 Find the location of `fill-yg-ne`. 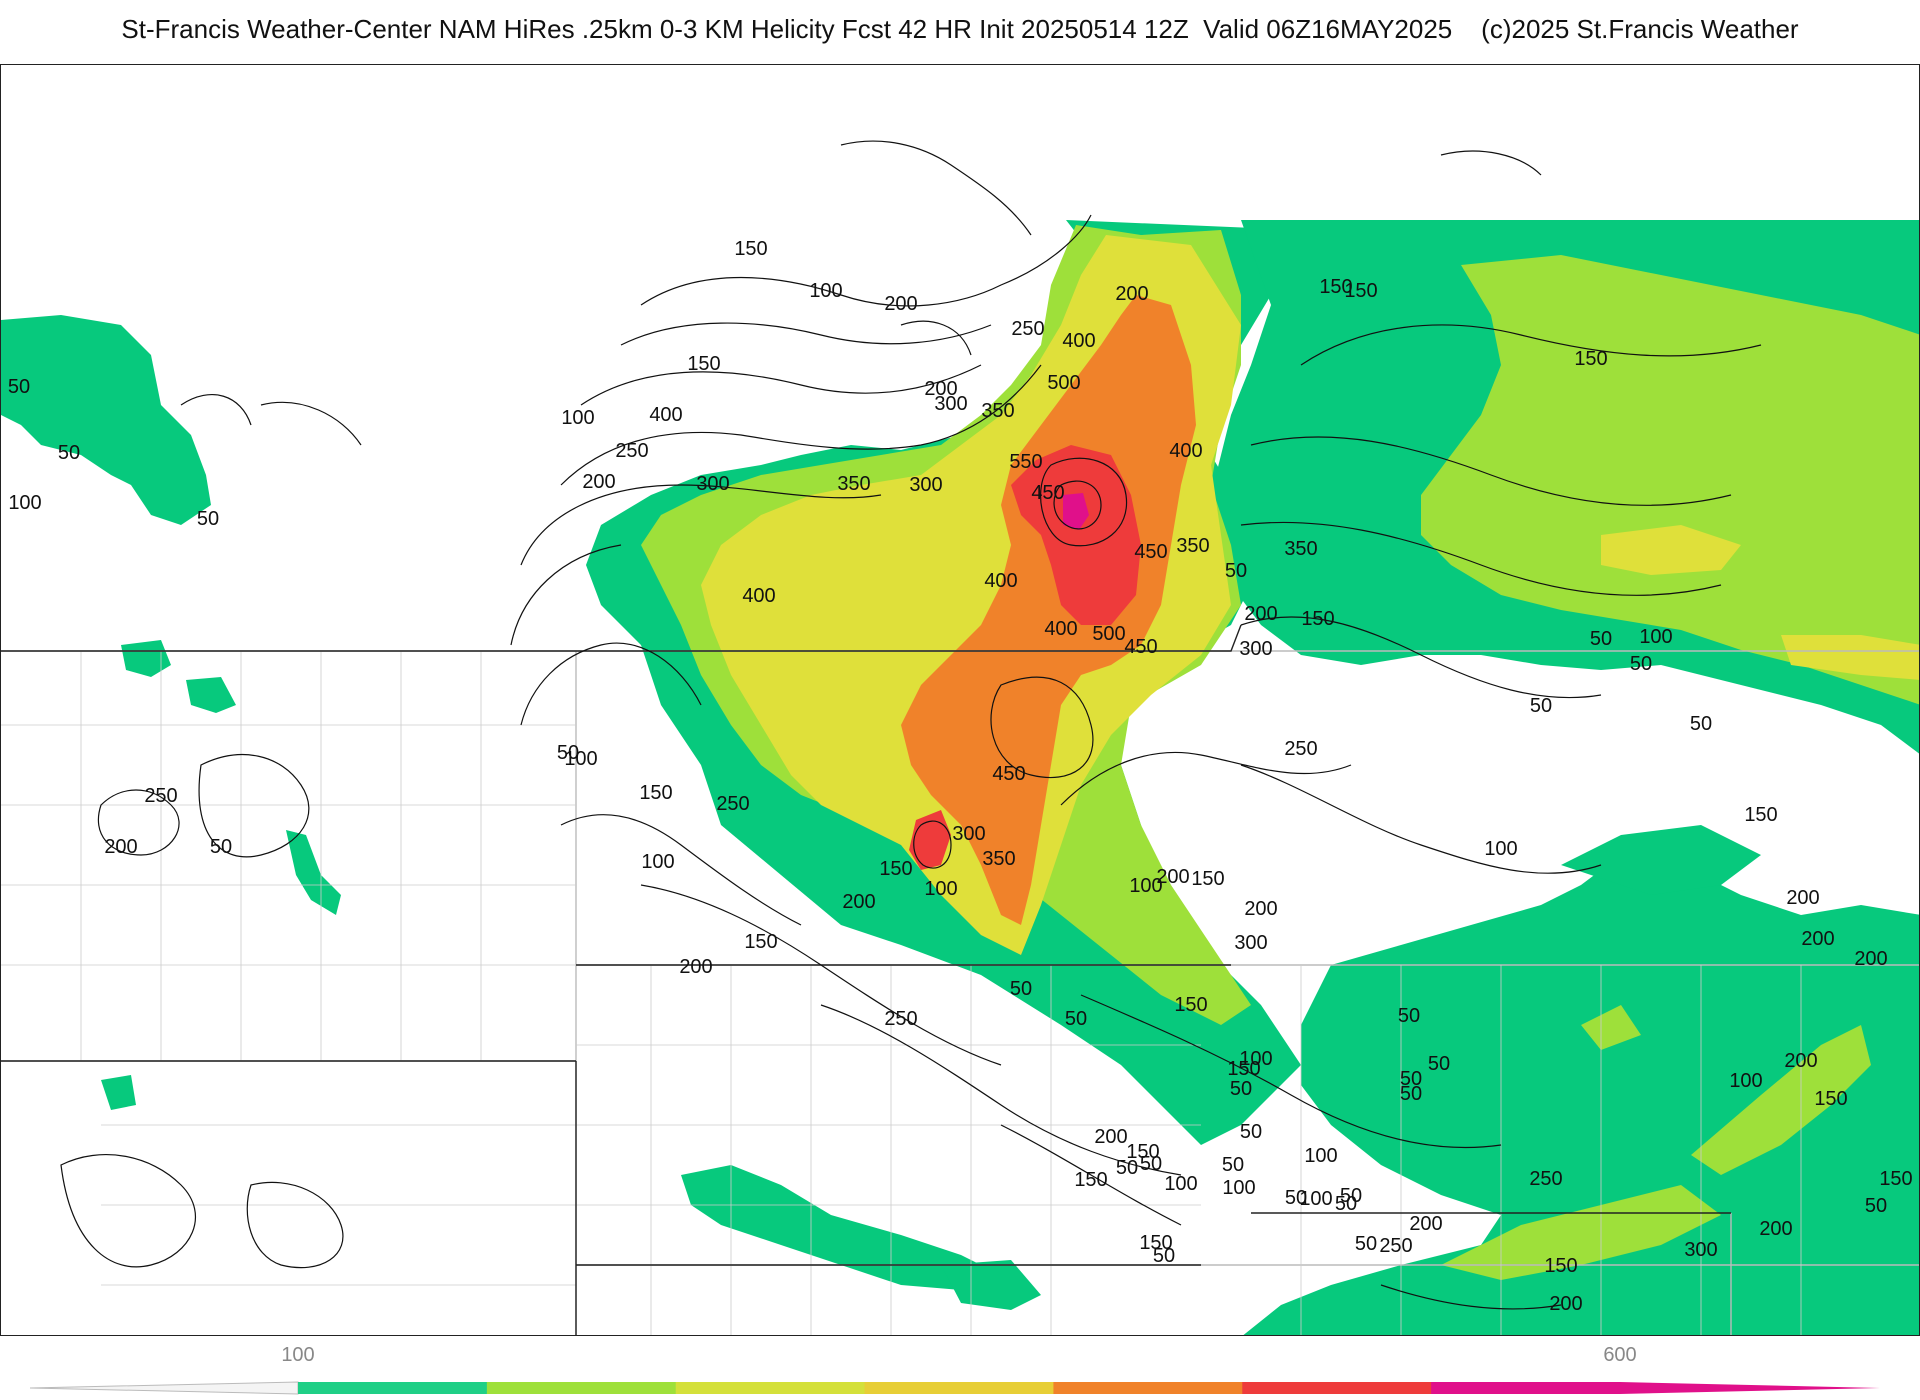

fill-yg-ne is located at coordinates (1670, 480).